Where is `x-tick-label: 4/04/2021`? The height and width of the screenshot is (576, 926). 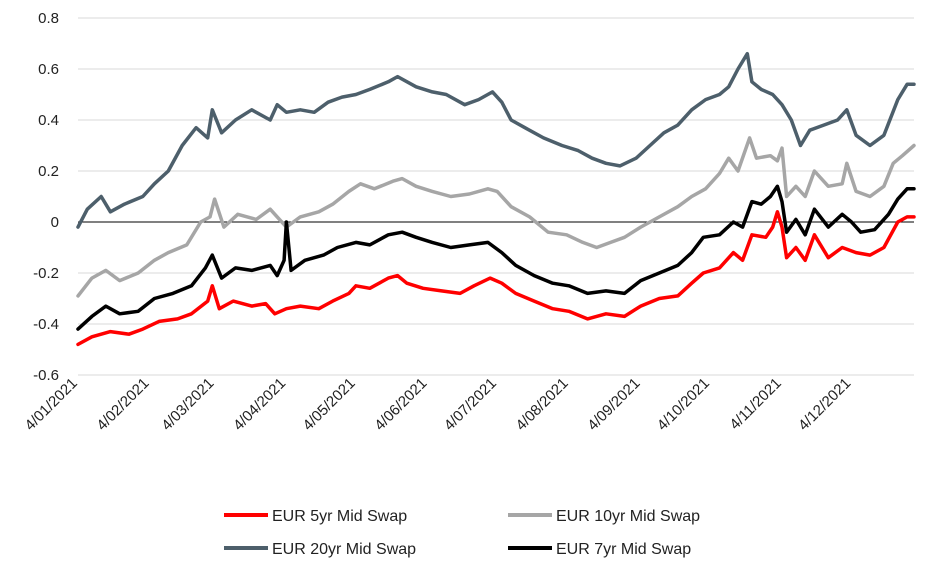
x-tick-label: 4/04/2021 is located at coordinates (259, 404).